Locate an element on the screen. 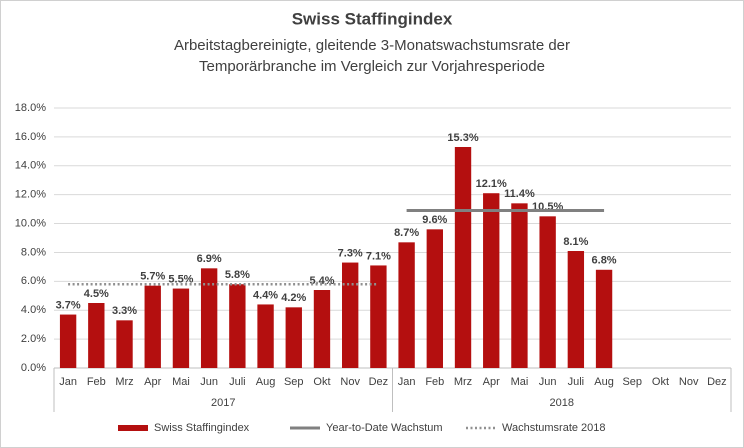 The height and width of the screenshot is (448, 744). y-tick-label: 16.0% is located at coordinates (30, 137).